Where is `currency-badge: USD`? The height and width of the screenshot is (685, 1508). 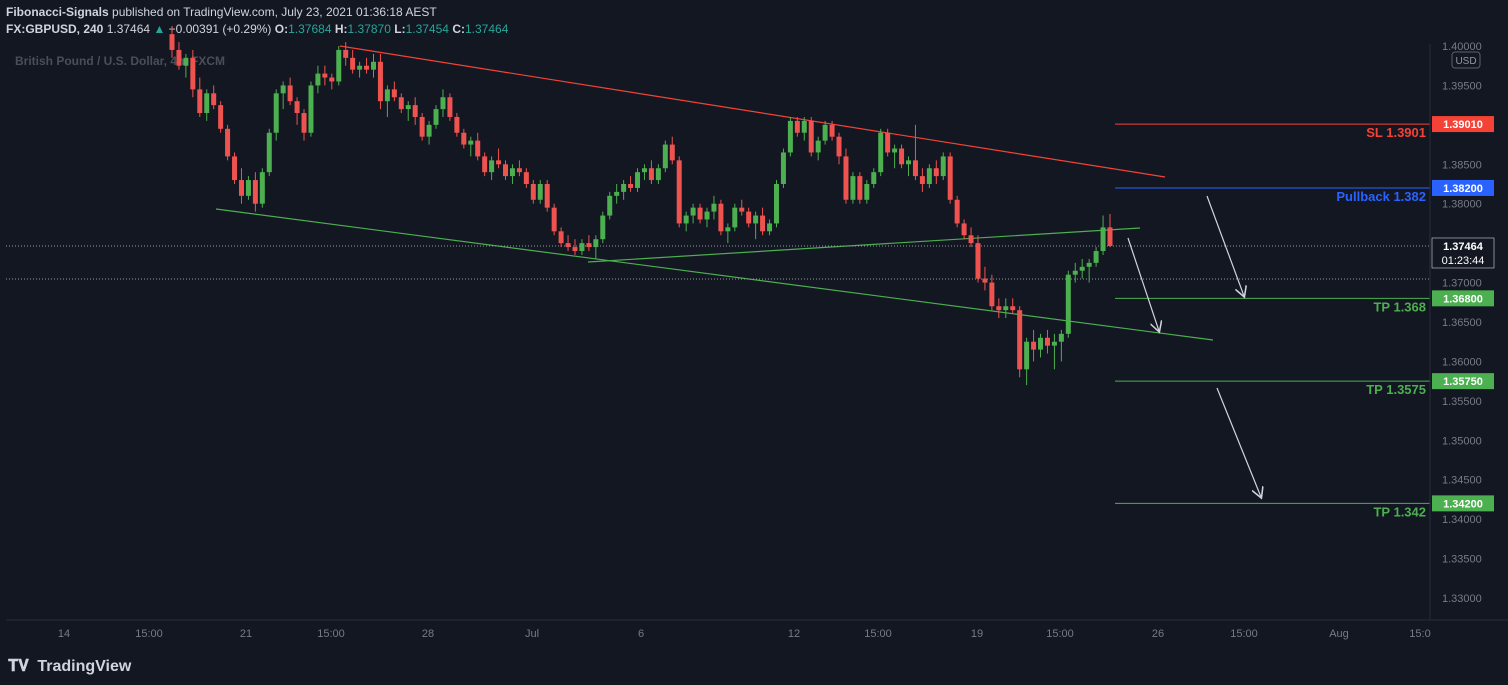
currency-badge: USD is located at coordinates (1466, 60).